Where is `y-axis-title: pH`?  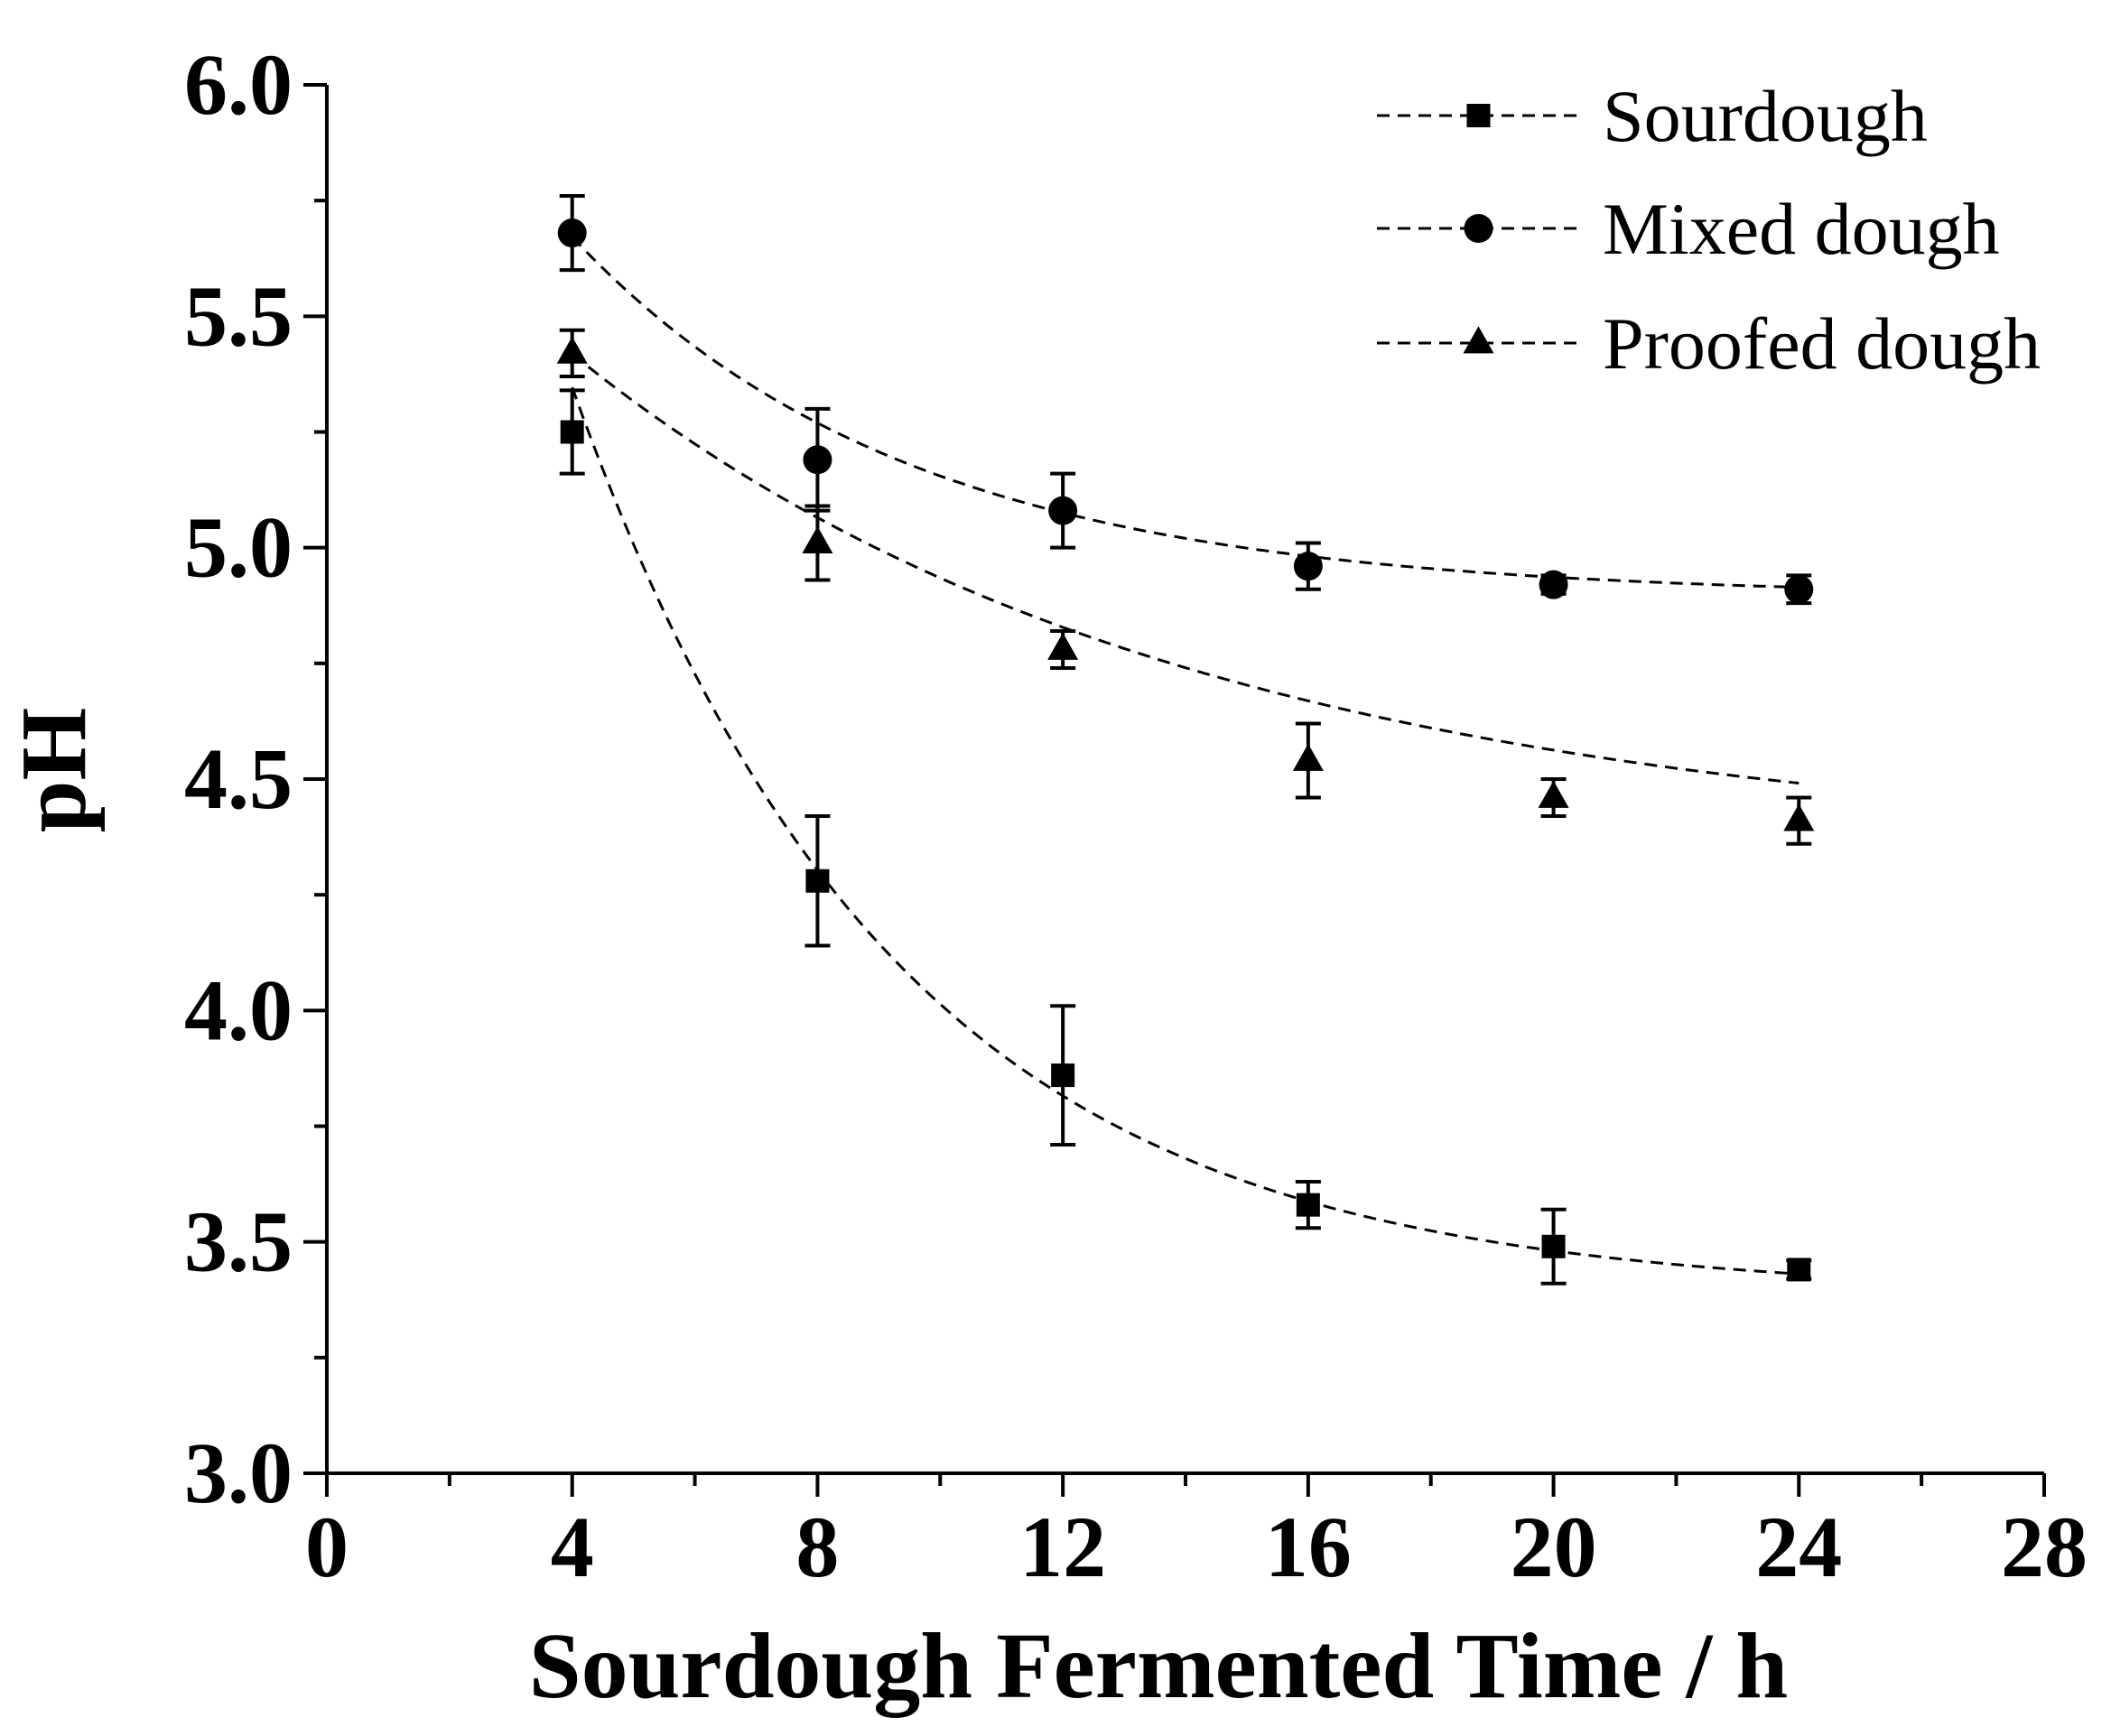 y-axis-title: pH is located at coordinates (54, 771).